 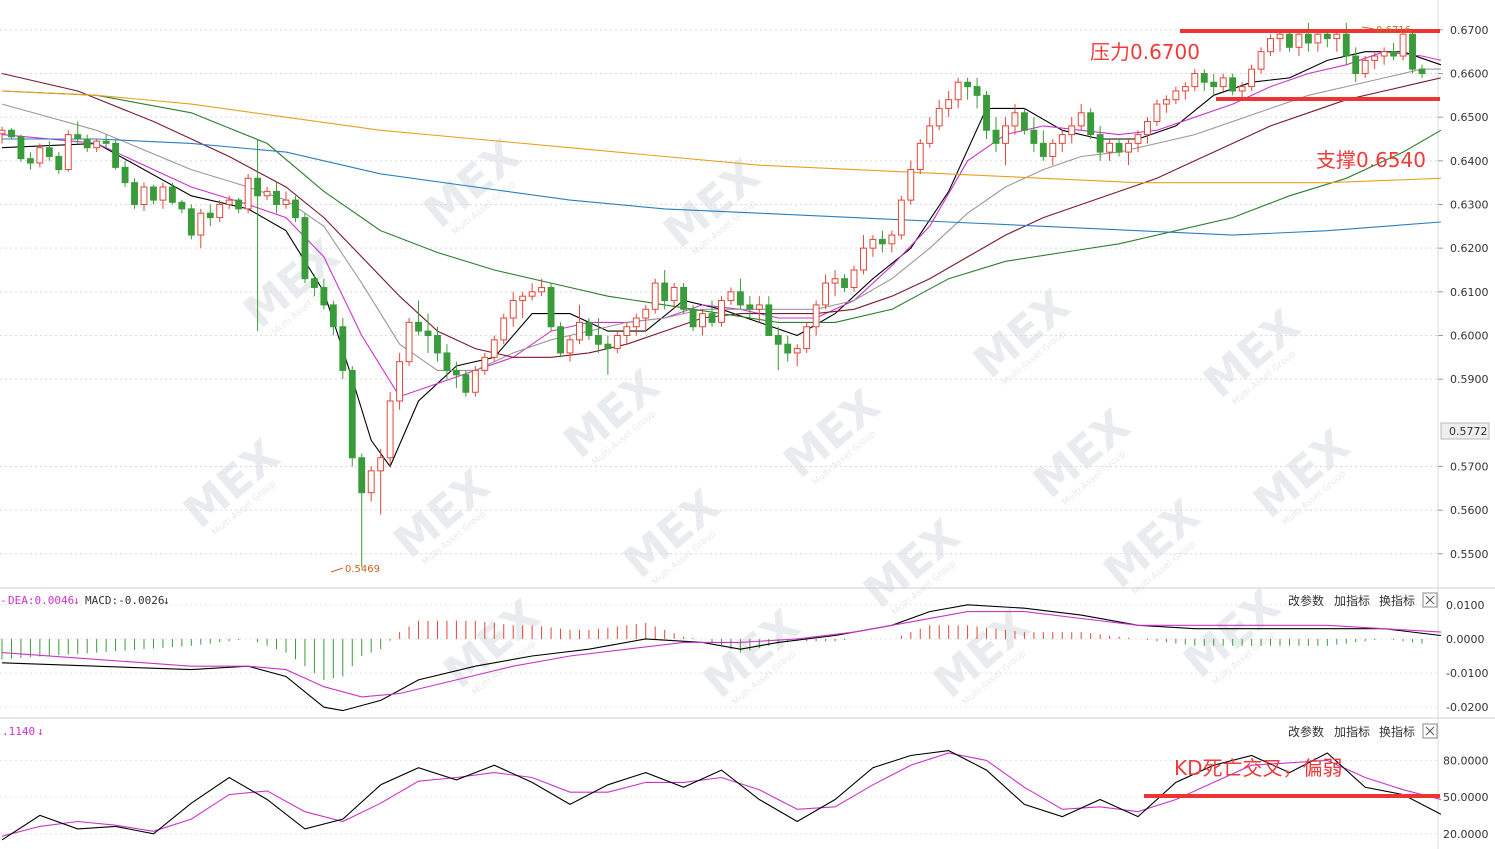 What do you see at coordinates (1466, 797) in the screenshot?
I see `kd-axis: 80.0000 50.0000 20.0000` at bounding box center [1466, 797].